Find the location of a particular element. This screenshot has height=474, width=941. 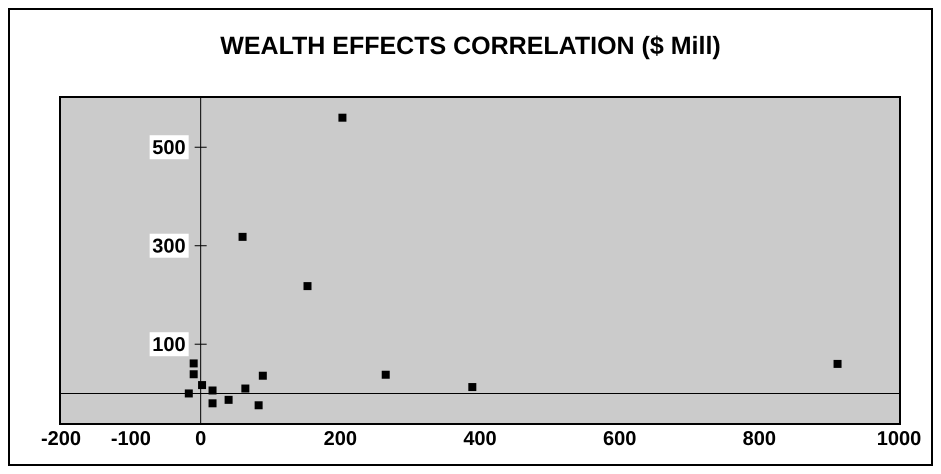

x-tick-label: 400 is located at coordinates (480, 439).